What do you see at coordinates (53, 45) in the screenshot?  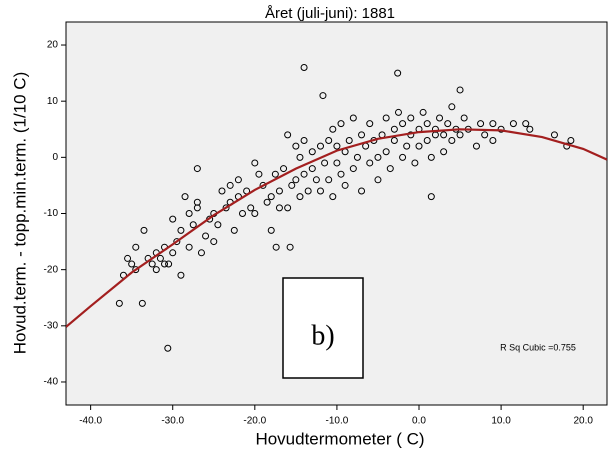 I see `y-tick-label: 20` at bounding box center [53, 45].